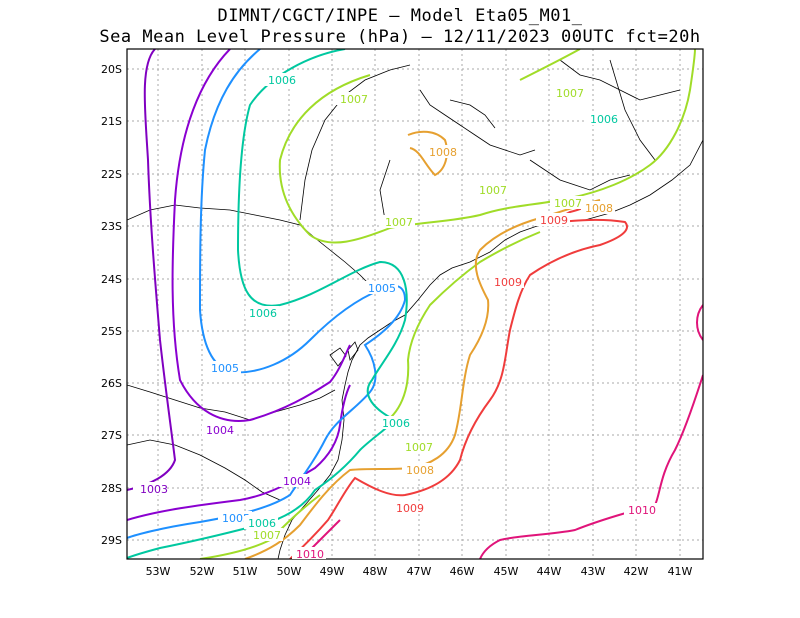 This screenshot has height=618, width=800. What do you see at coordinates (570, 93) in the screenshot?
I see `label-1007-d: 1007` at bounding box center [570, 93].